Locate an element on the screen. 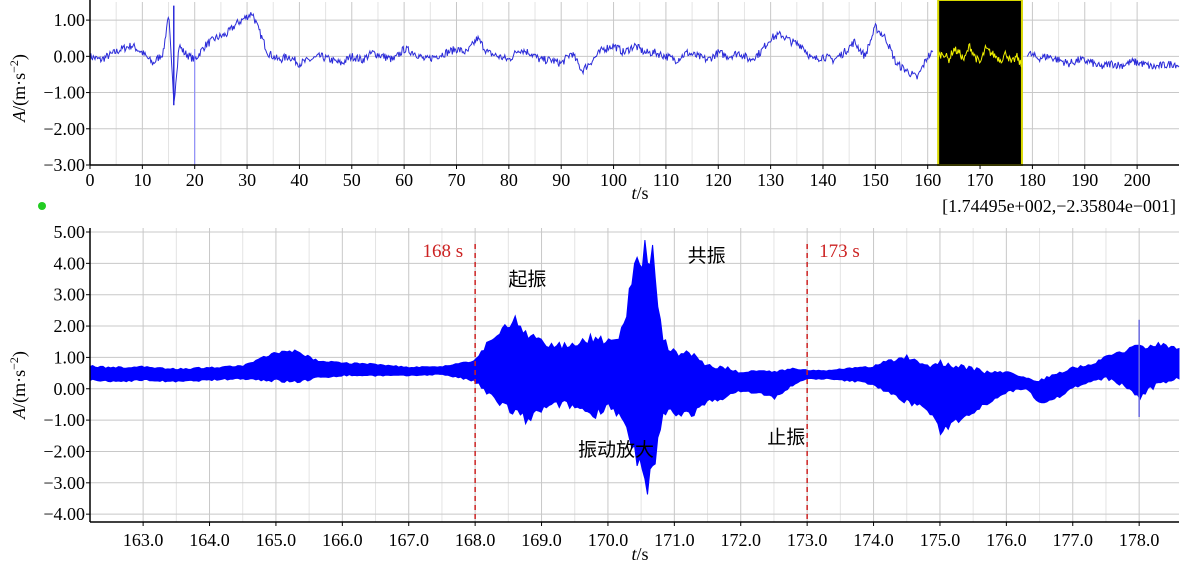  zoom-x-tick-label: 163.0 is located at coordinates (143, 540).